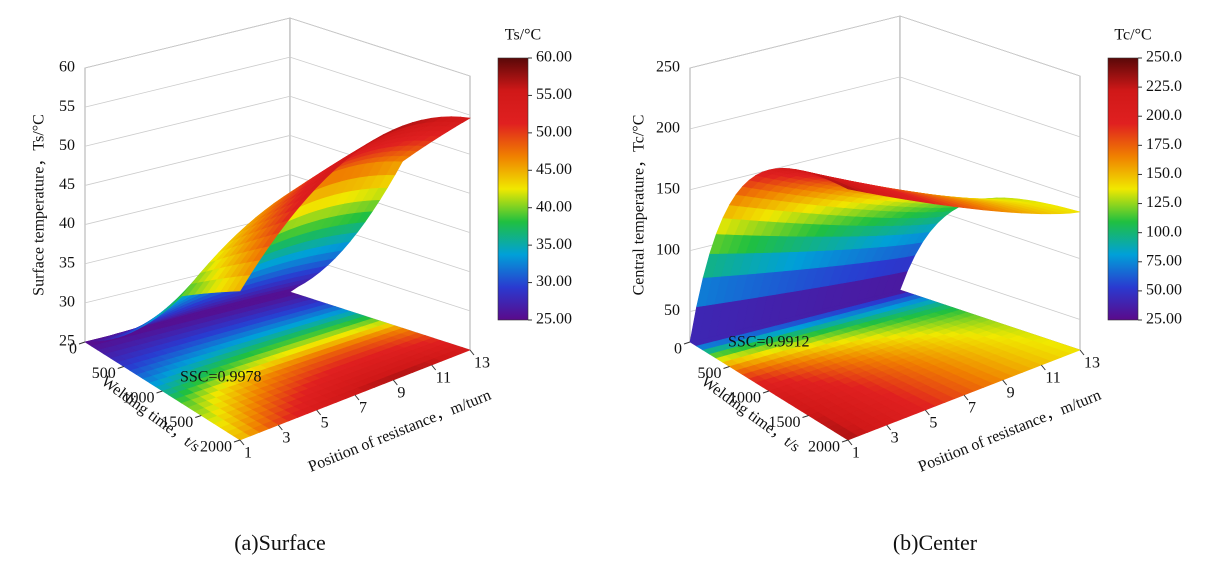  Describe the element at coordinates (554, 206) in the screenshot. I see `colorbar-tick-label: 40.00` at that location.